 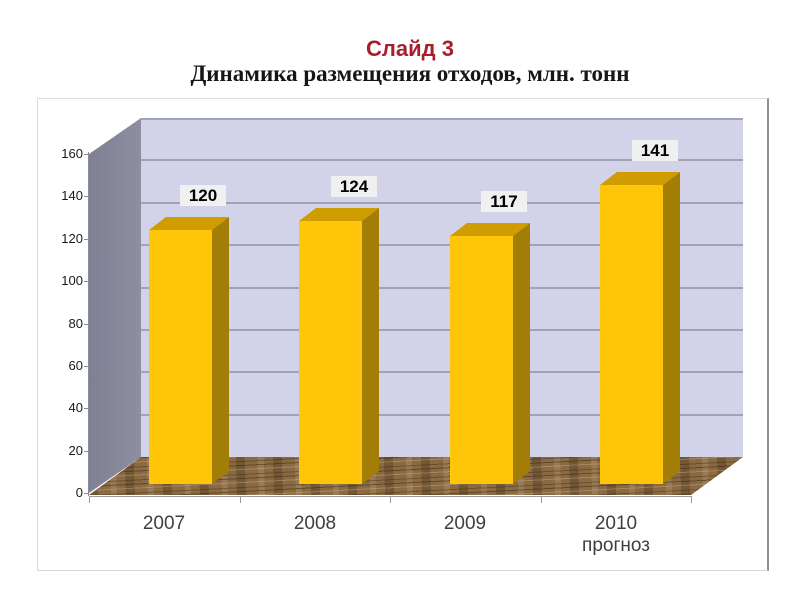 I want to click on x-axis-label: 2007, so click(x=164, y=524).